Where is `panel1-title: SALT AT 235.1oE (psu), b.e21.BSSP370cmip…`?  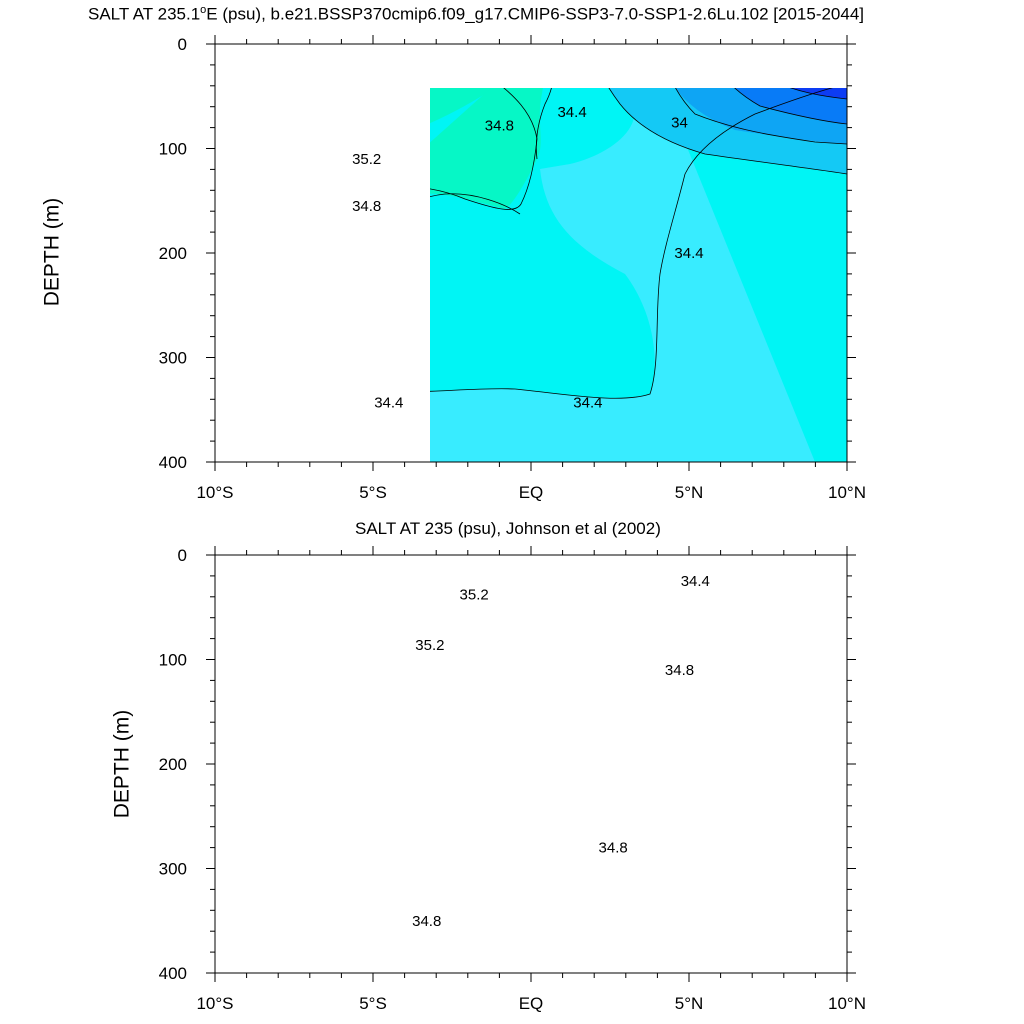
panel1-title: SALT AT 235.1oE (psu), b.e21.BSSP370cmip… is located at coordinates (476, 14).